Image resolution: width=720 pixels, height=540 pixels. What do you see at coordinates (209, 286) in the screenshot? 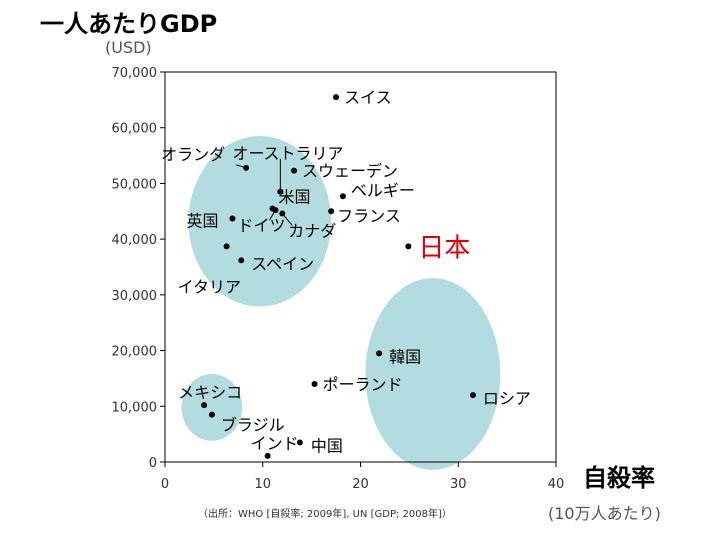
I see `point-label: イタリア` at bounding box center [209, 286].